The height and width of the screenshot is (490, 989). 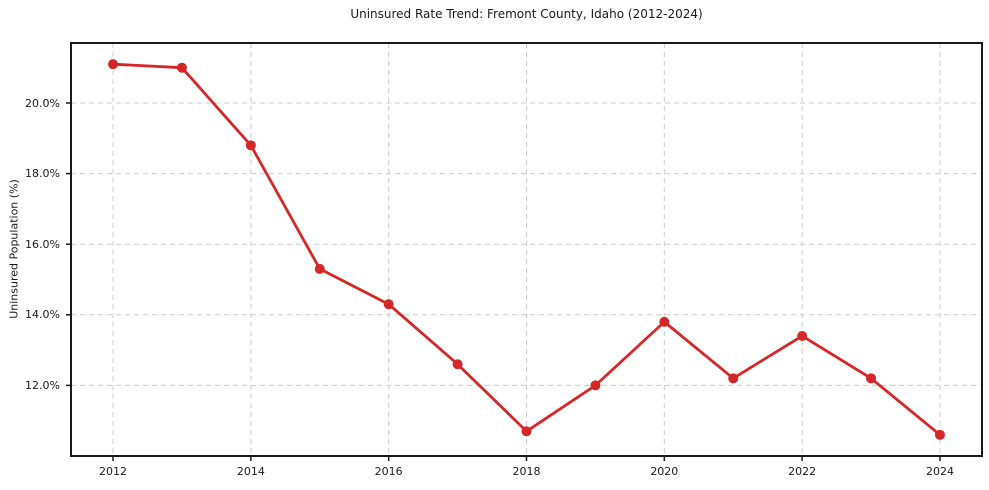 I want to click on x-tick-label: 2014, so click(x=250, y=471).